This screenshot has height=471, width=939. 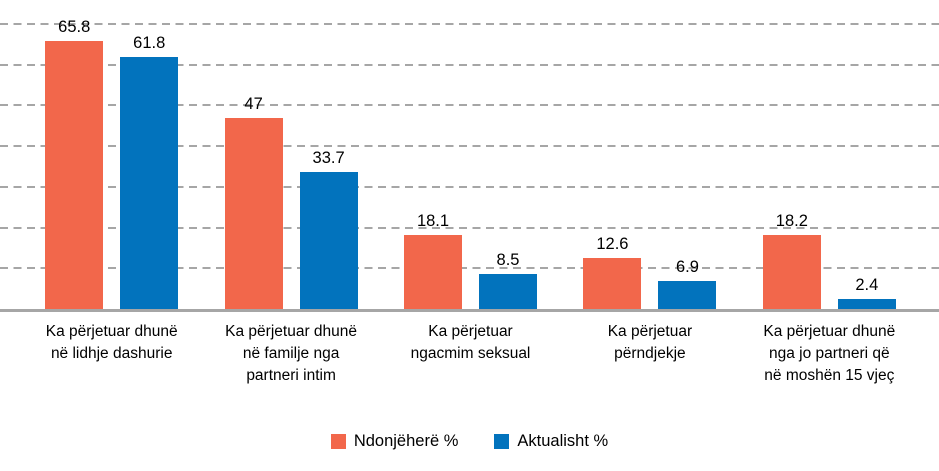 I want to click on value-label: 12.6, so click(x=612, y=243).